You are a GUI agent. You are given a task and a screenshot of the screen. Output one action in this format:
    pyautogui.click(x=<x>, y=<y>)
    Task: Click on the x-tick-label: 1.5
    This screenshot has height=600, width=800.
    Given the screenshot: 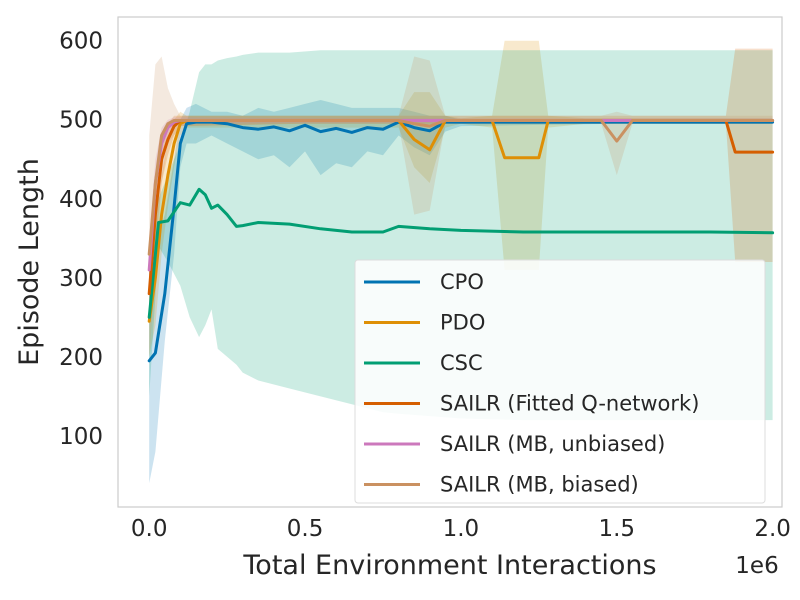 What is the action you would take?
    pyautogui.click(x=616, y=529)
    